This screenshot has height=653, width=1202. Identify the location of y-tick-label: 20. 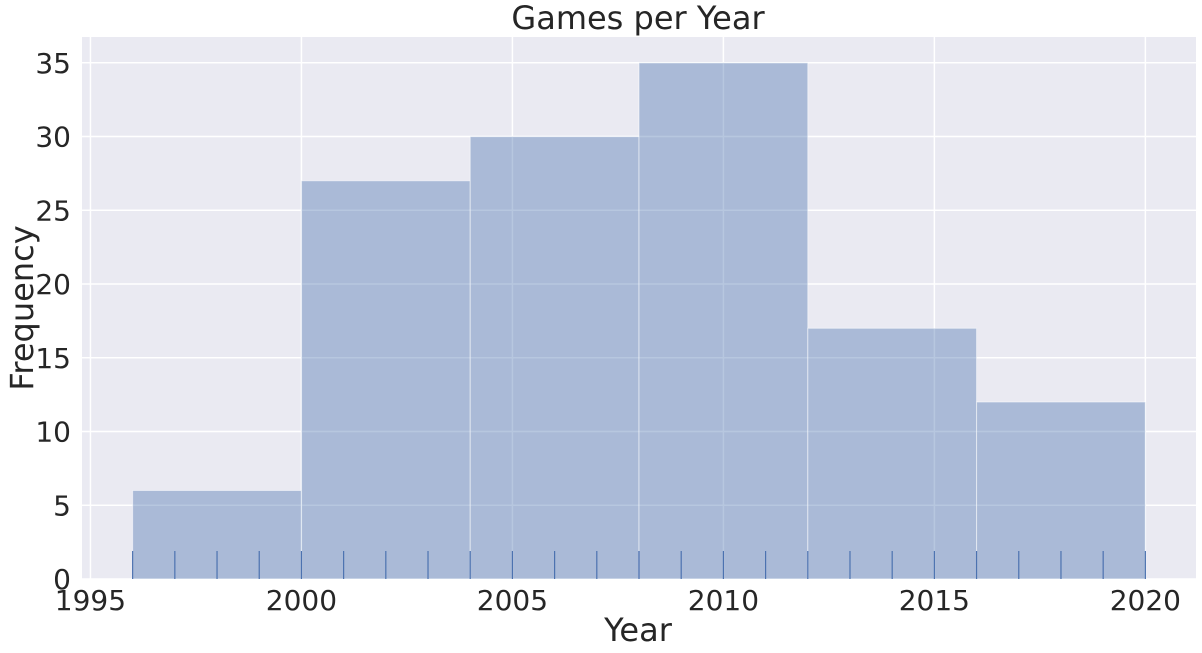
(53, 284).